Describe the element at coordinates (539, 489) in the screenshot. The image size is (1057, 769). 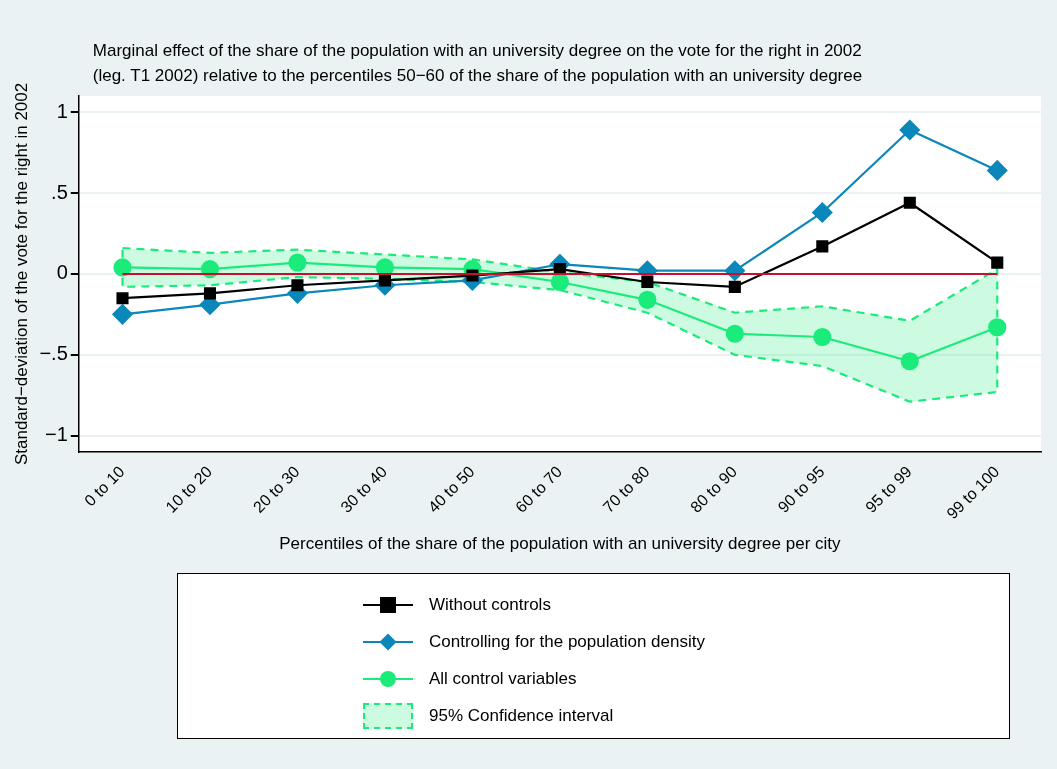
I see `x-tick-label: 60 to 70` at that location.